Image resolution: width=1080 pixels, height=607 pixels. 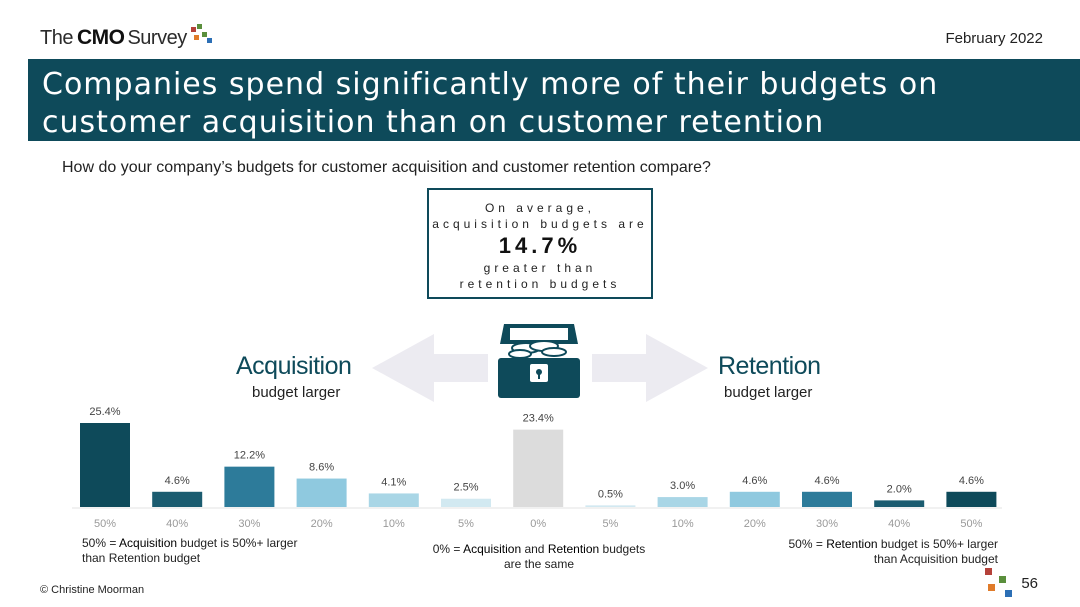 I want to click on average-line-4: retention budgets, so click(x=540, y=284).